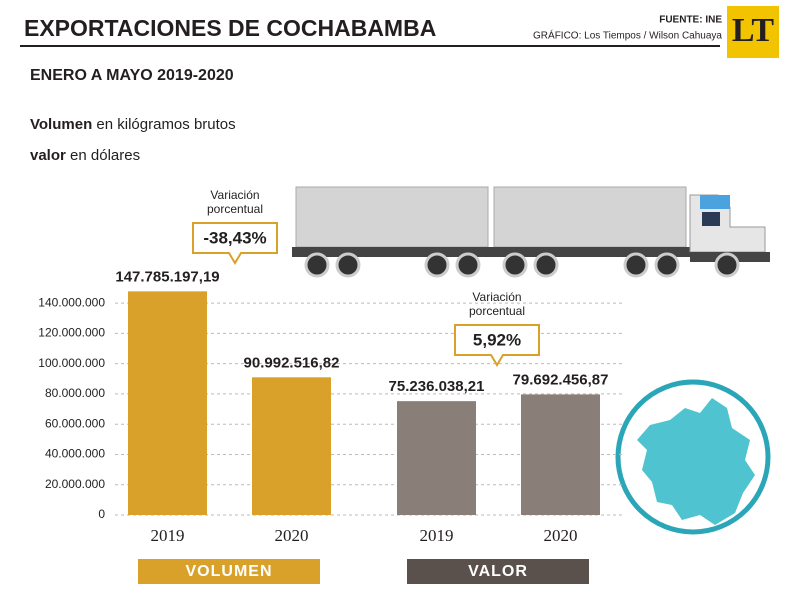 The image size is (800, 600). Describe the element at coordinates (71, 302) in the screenshot. I see `y-tick-label: 140.000.000` at that location.